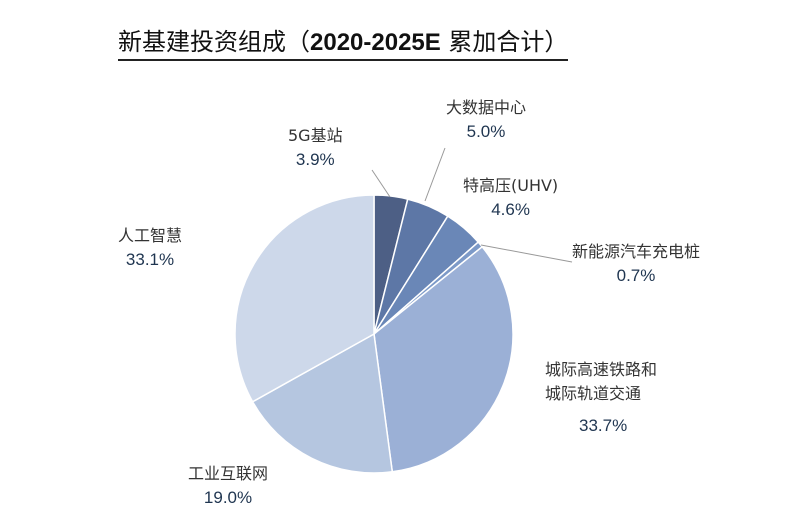 This screenshot has height=530, width=800. Describe the element at coordinates (228, 485) in the screenshot. I see `label-industrial-internet: 工业互联网 19.0%` at that location.